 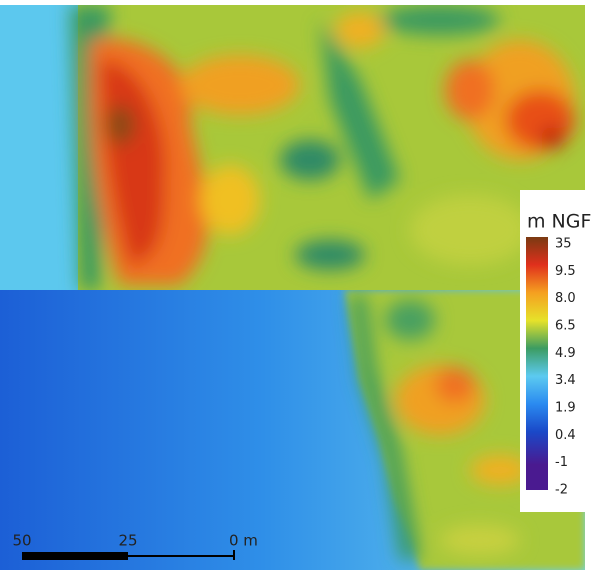 What do you see at coordinates (563, 244) in the screenshot?
I see `legend-label: 35` at bounding box center [563, 244].